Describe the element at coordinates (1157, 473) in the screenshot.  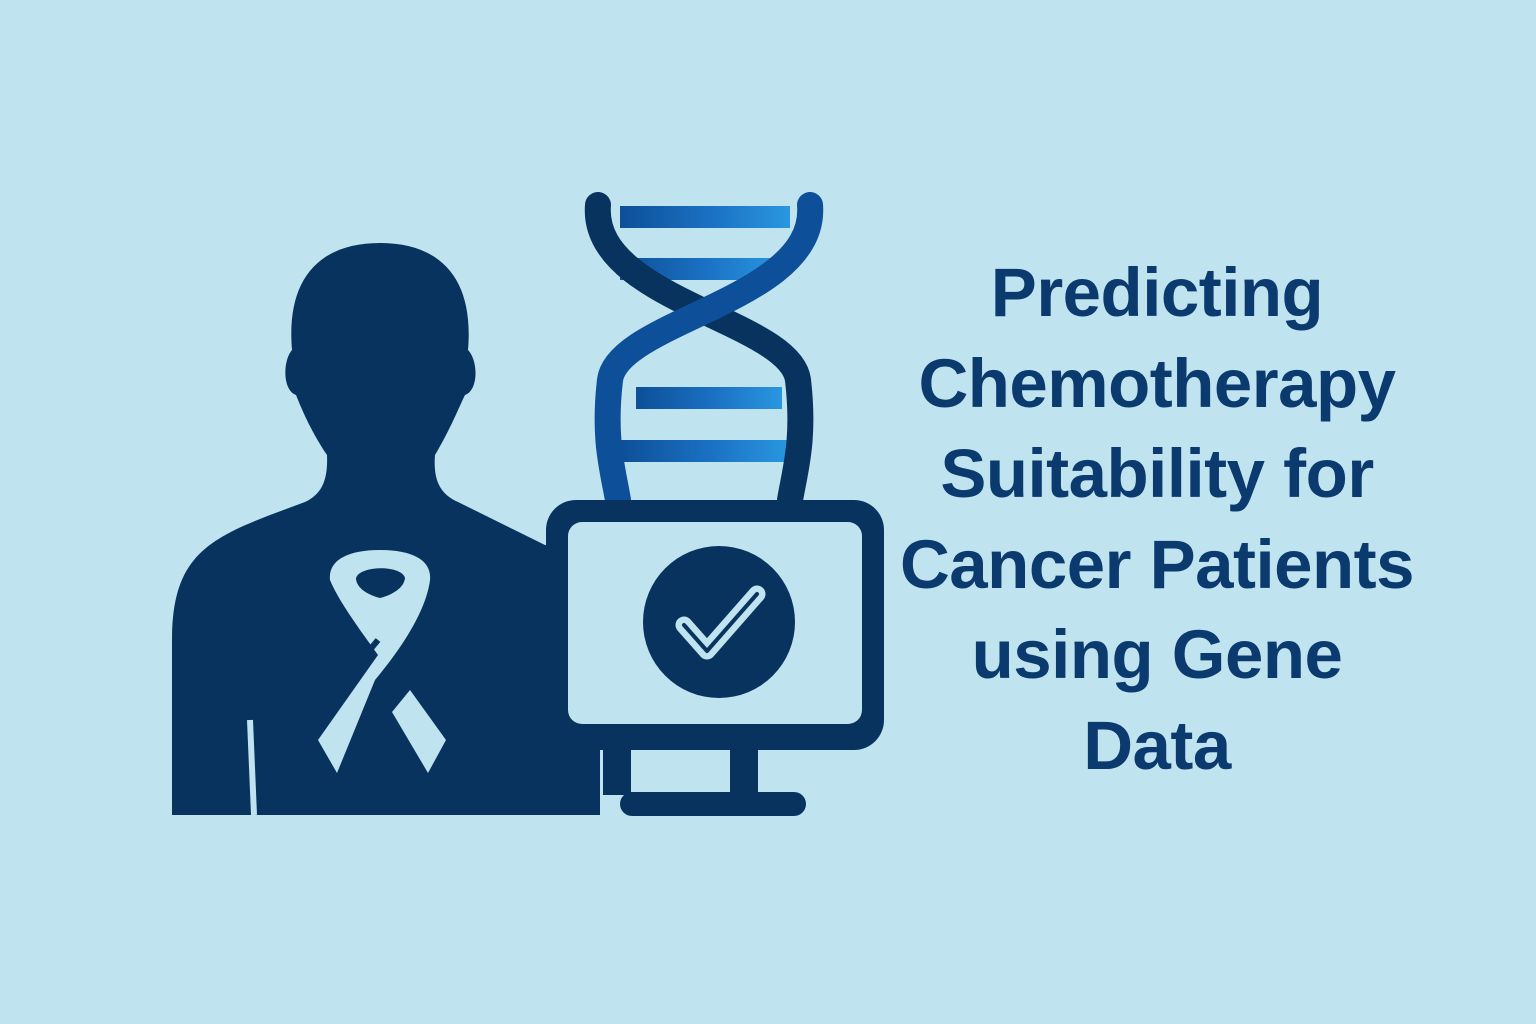
I see `title-line-3: Suitability for` at that location.